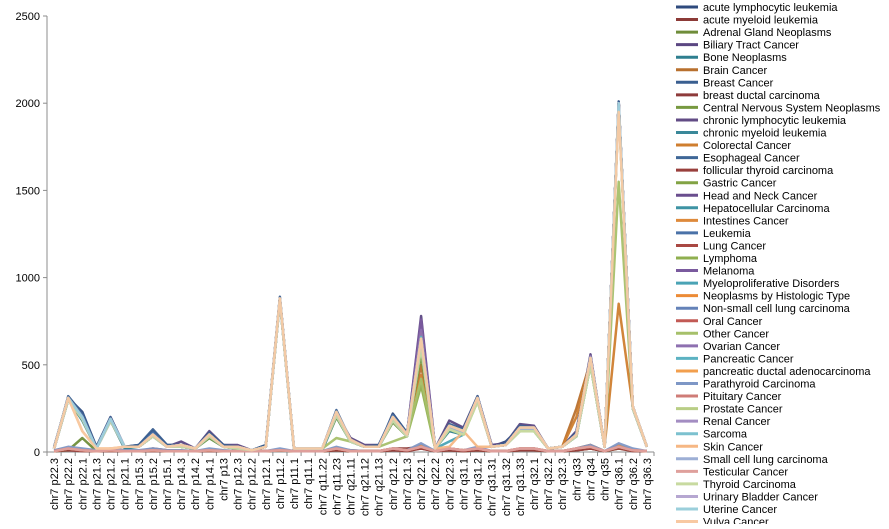 The width and height of the screenshot is (889, 529). Describe the element at coordinates (736, 334) in the screenshot. I see `legend-label: Other Cancer` at that location.